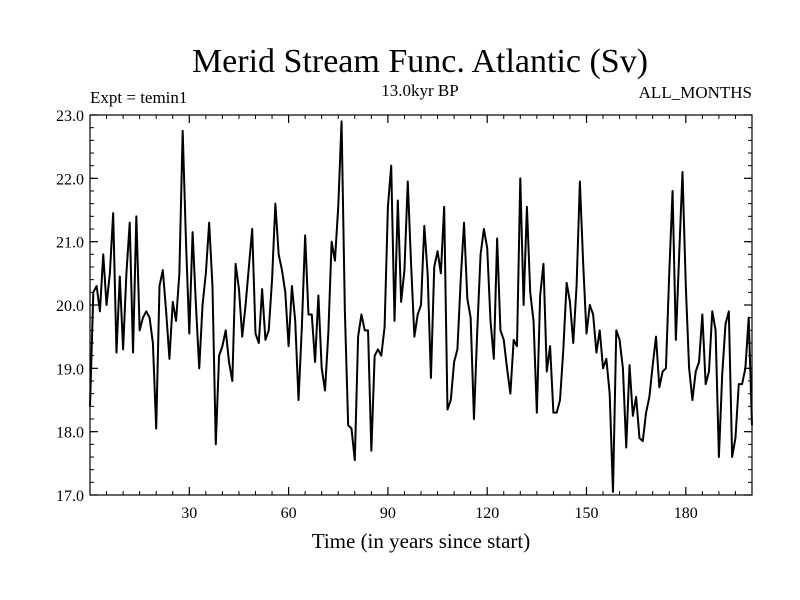 This screenshot has width=800, height=600. Describe the element at coordinates (189, 513) in the screenshot. I see `x-tick-label: 30` at that location.